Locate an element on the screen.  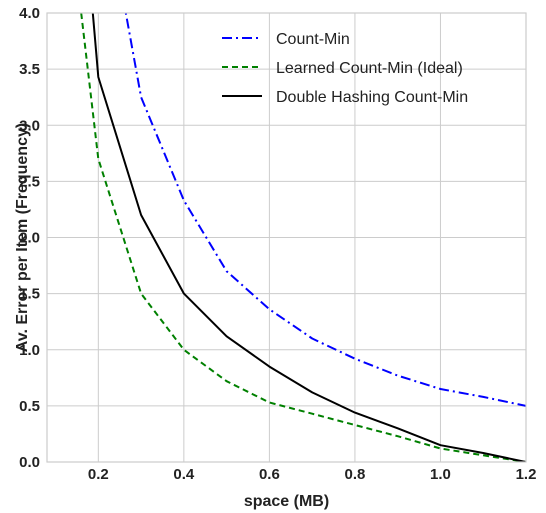
y-tick-labels: 0.0 0.5 1.0 1.5 2.0 2.5 3.0 3.5 4.0 is located at coordinates (29, 238).